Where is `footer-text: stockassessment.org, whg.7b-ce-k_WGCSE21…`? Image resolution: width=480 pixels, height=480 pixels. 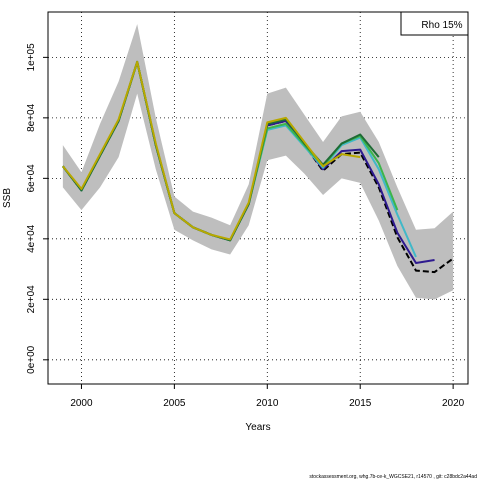
footer-text: stockassessment.org, whg.7b-ce-k_WGCSE21… is located at coordinates (393, 477).